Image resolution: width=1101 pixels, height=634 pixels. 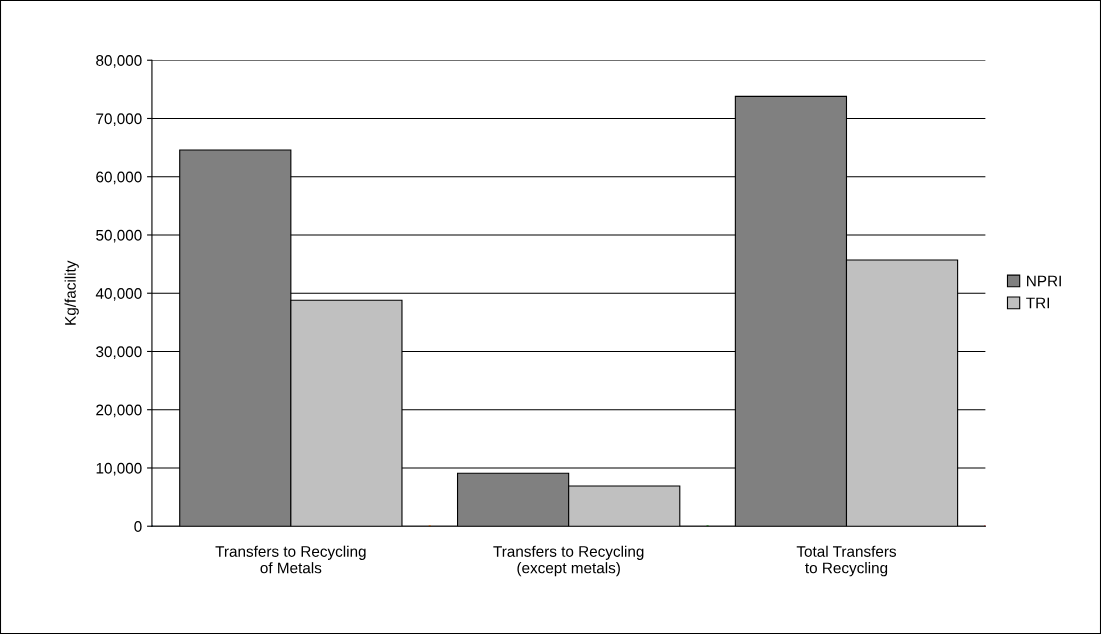 What do you see at coordinates (290, 559) in the screenshot?
I see `x-tick-label: Transfers to Recycling of Metals` at bounding box center [290, 559].